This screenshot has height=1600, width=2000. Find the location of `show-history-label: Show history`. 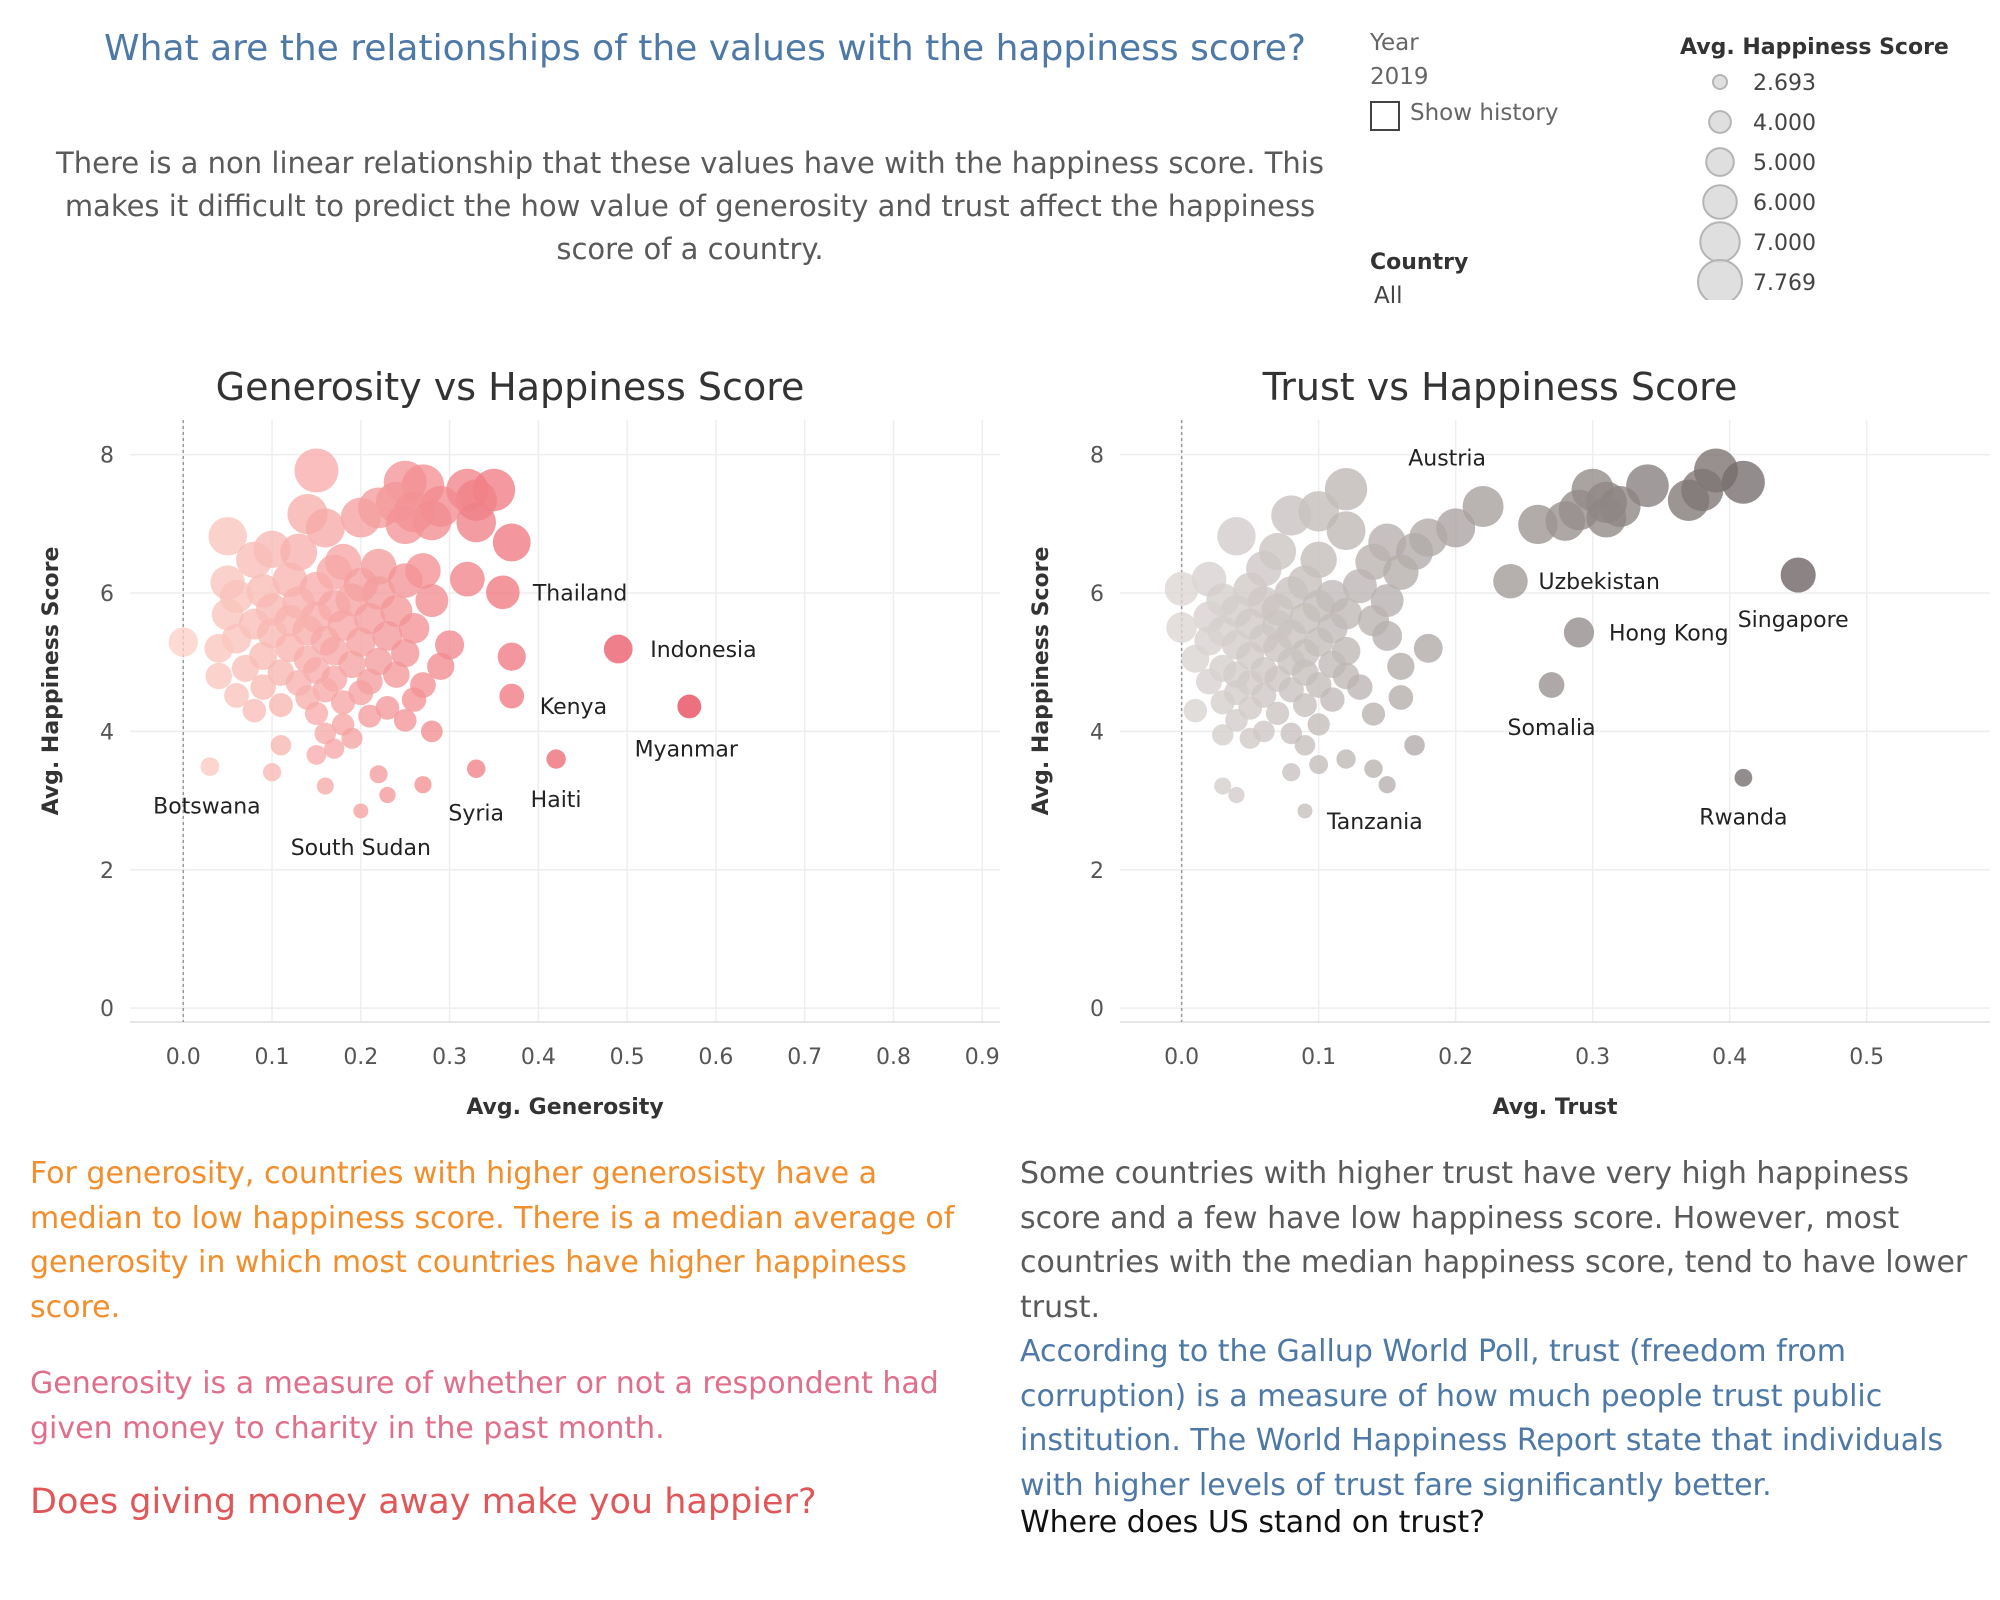

show-history-label: Show history is located at coordinates (1484, 113).